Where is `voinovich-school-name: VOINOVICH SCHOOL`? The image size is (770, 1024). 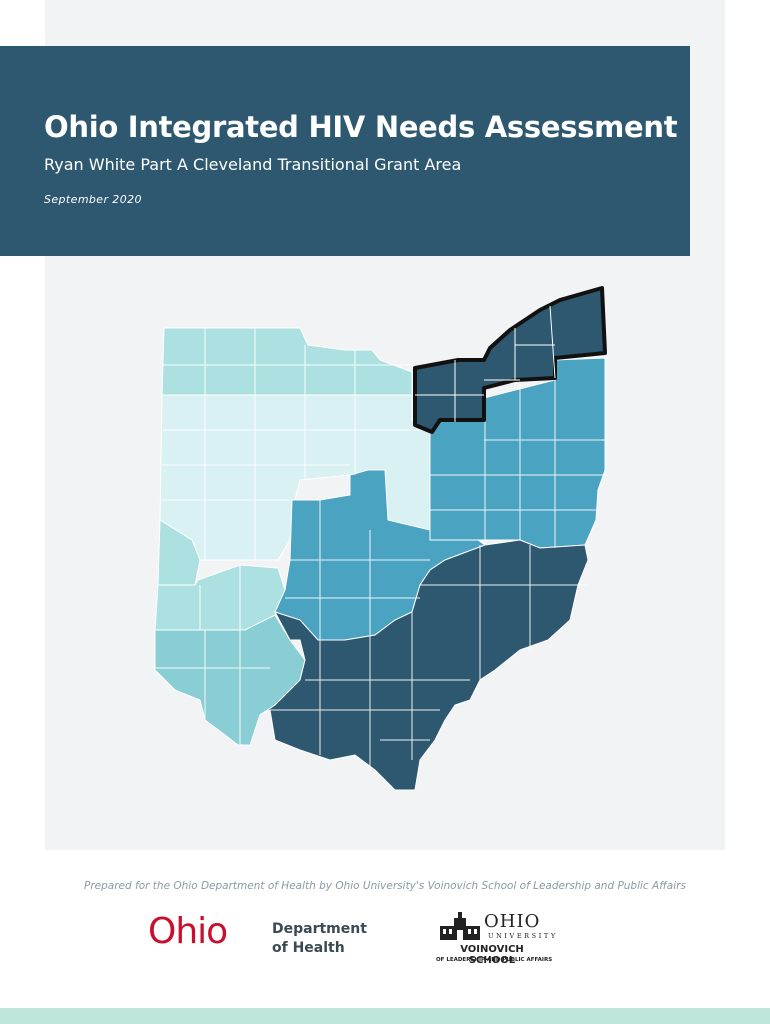 voinovich-school-name: VOINOVICH SCHOOL is located at coordinates (492, 955).